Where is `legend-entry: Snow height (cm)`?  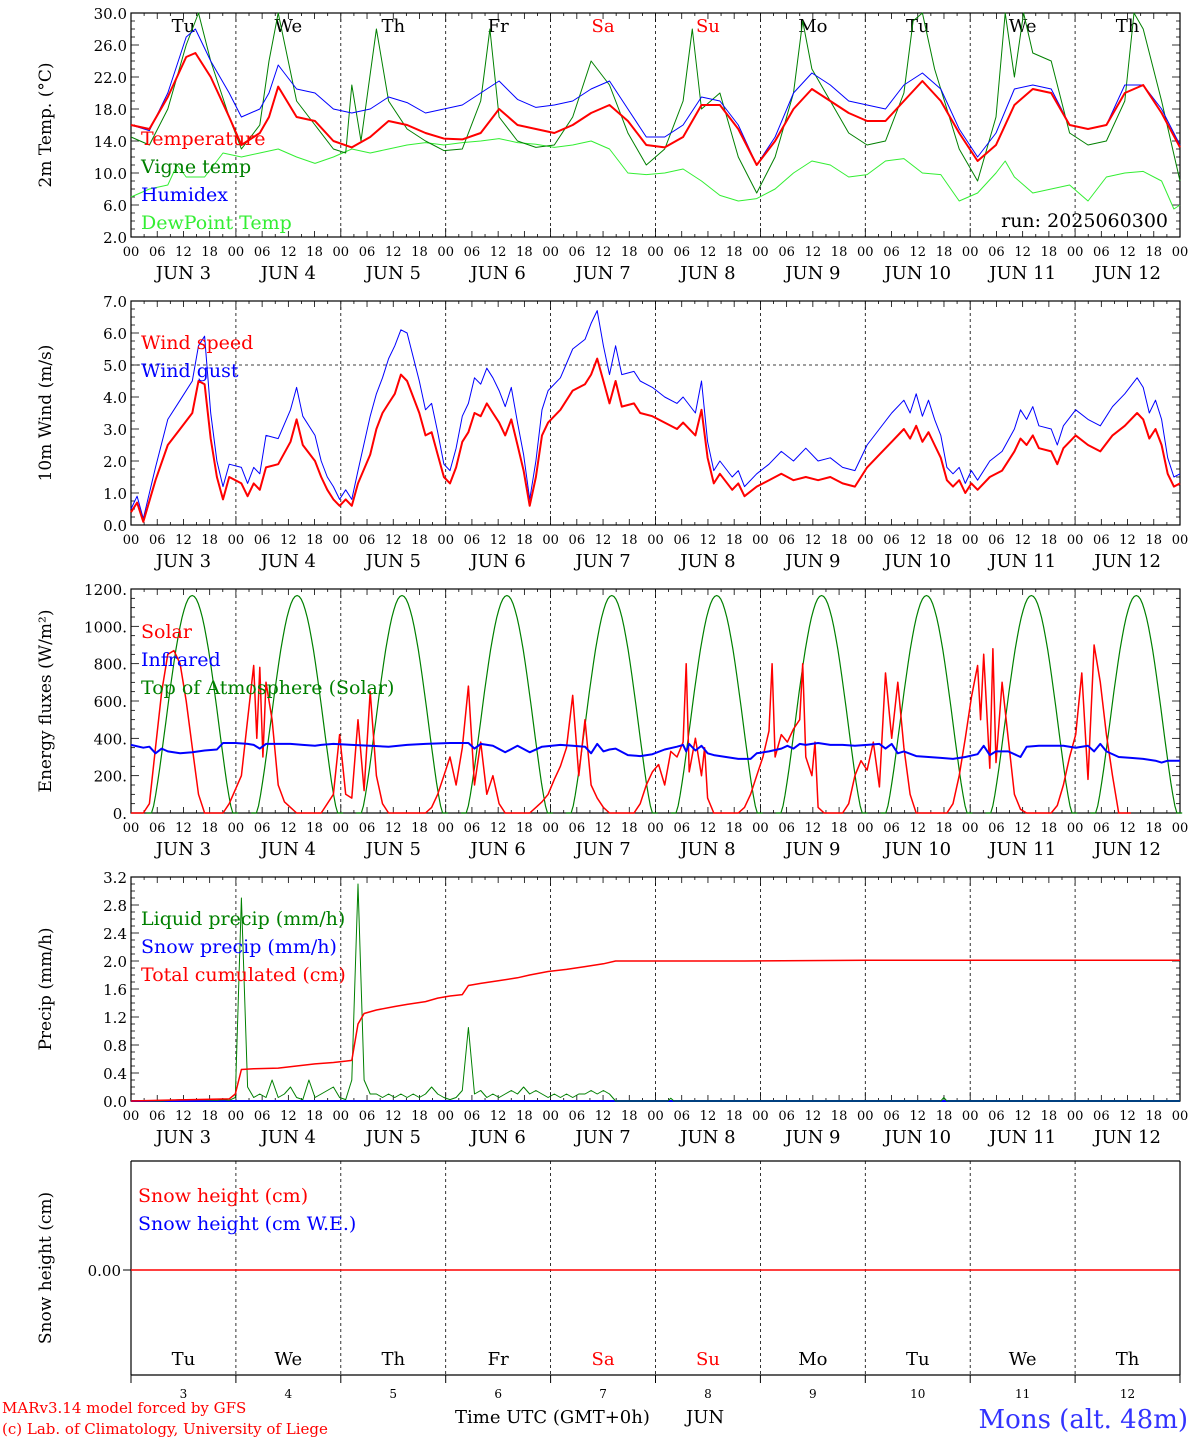
legend-entry: Snow height (cm) is located at coordinates (223, 1196).